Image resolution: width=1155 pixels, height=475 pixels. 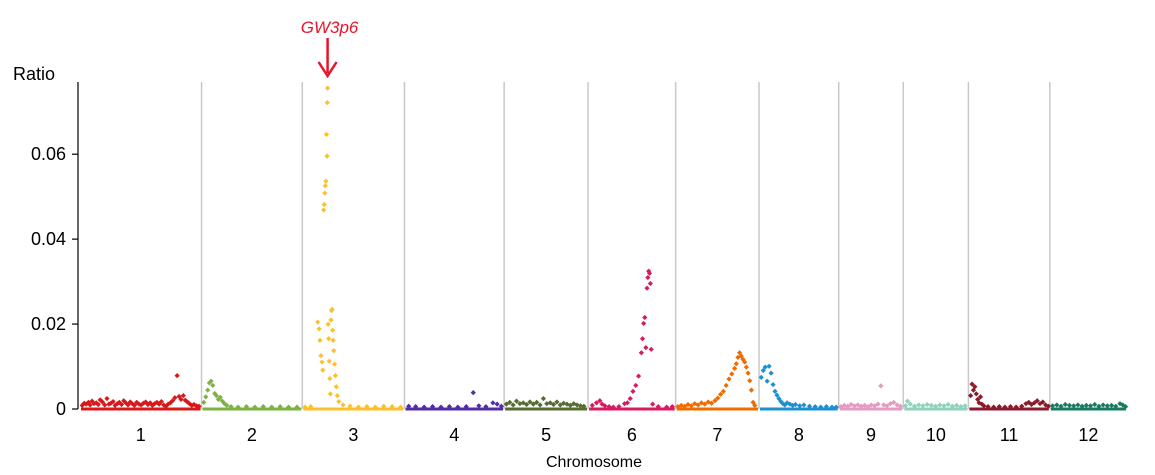 What do you see at coordinates (141, 435) in the screenshot?
I see `x-tick-label-1: 1` at bounding box center [141, 435].